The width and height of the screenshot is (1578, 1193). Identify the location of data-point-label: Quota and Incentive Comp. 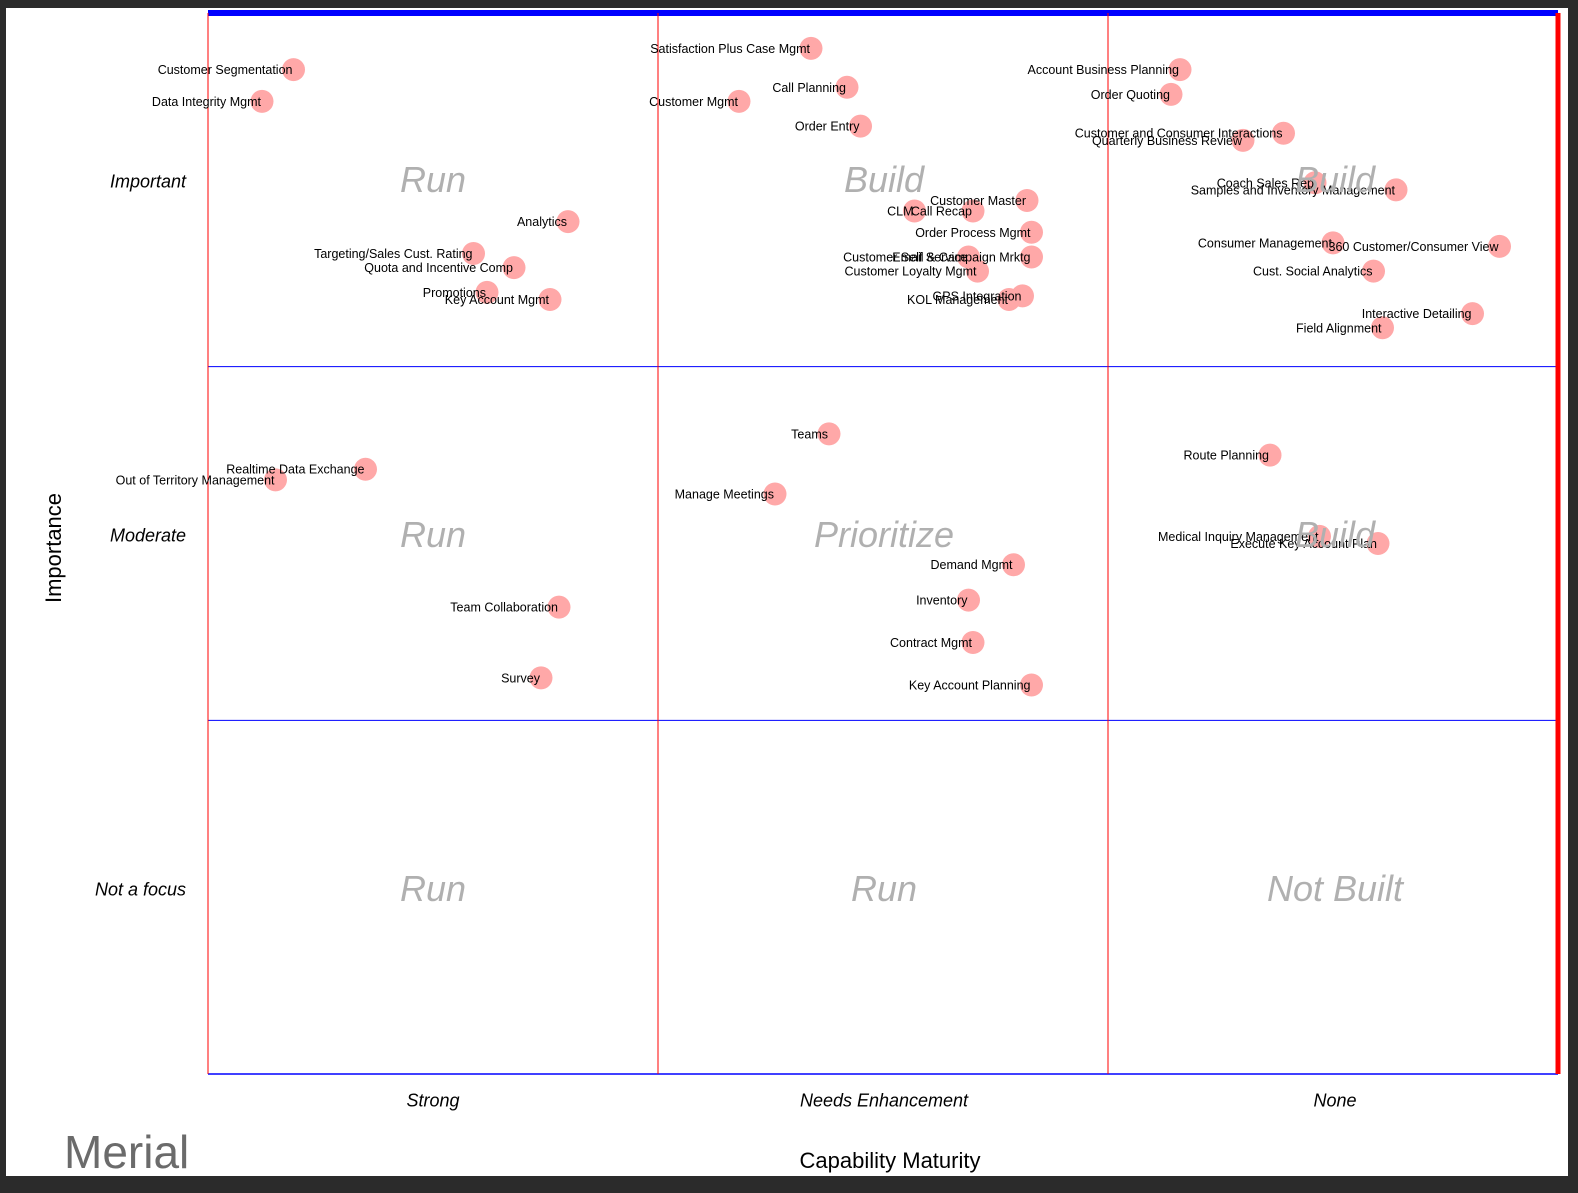
(438, 268).